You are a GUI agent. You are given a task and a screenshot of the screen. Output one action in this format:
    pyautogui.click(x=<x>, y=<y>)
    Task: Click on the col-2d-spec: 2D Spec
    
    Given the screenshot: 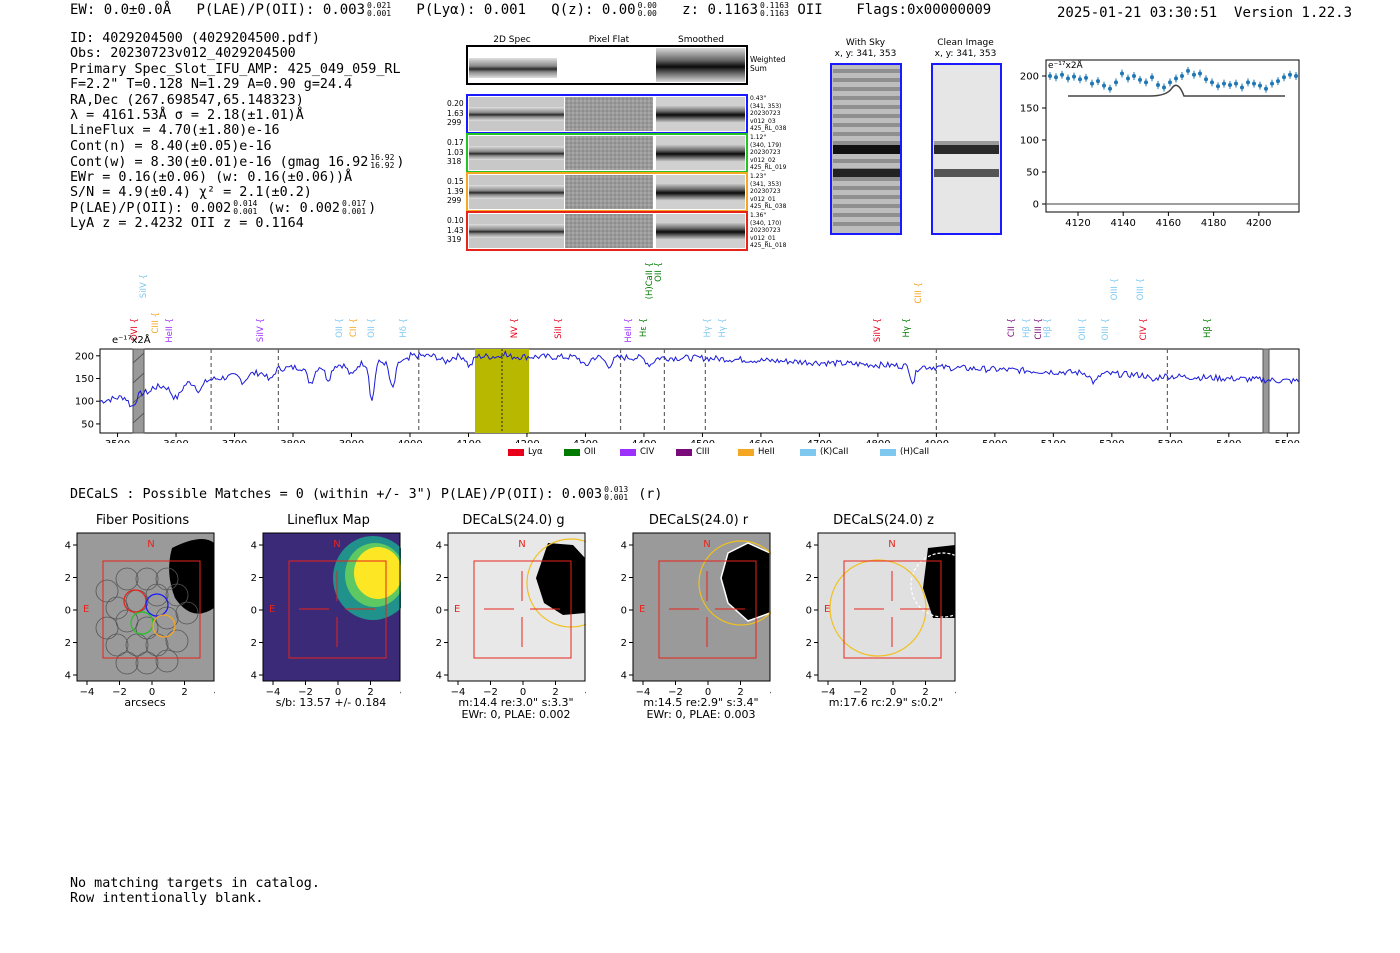 What is the action you would take?
    pyautogui.click(x=512, y=40)
    